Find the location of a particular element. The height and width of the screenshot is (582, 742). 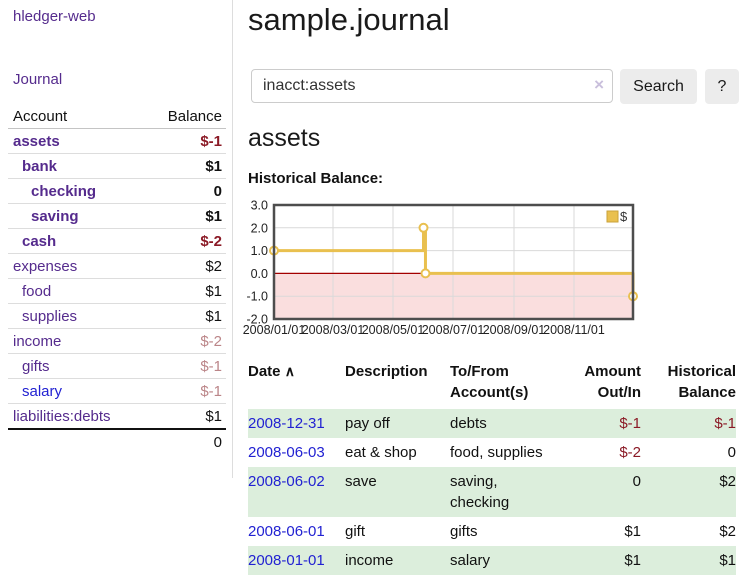

account-link: salary is located at coordinates (42, 391).